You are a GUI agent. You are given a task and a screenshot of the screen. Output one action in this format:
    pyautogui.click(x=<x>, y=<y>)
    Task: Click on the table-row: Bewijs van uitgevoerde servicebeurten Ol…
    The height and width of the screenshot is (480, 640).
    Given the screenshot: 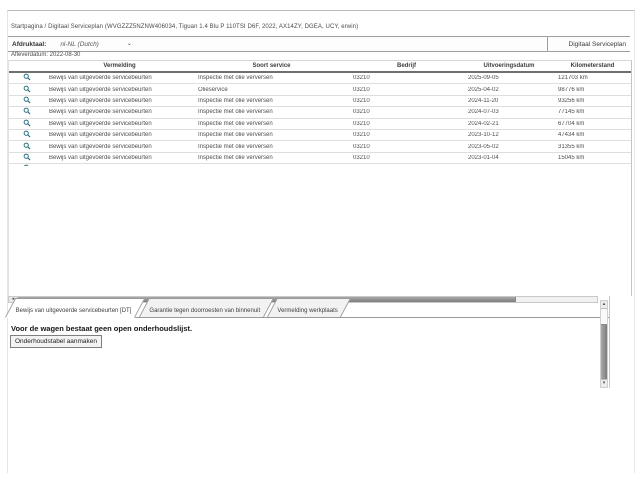 What is the action you would take?
    pyautogui.click(x=320, y=90)
    